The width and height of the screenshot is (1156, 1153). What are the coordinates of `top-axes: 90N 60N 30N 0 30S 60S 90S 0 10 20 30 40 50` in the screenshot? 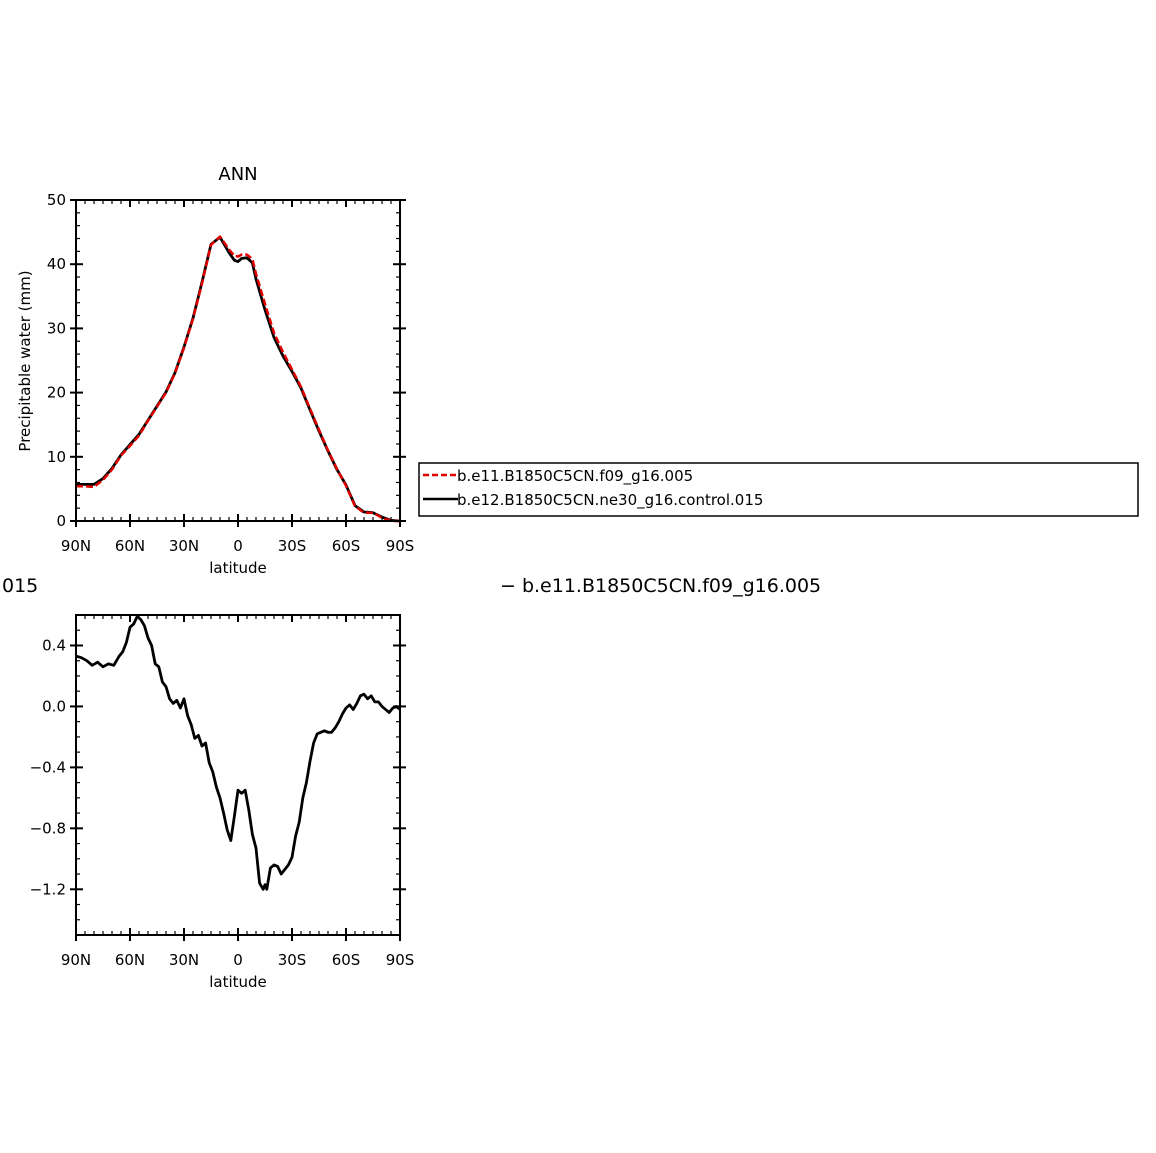 It's located at (230, 373).